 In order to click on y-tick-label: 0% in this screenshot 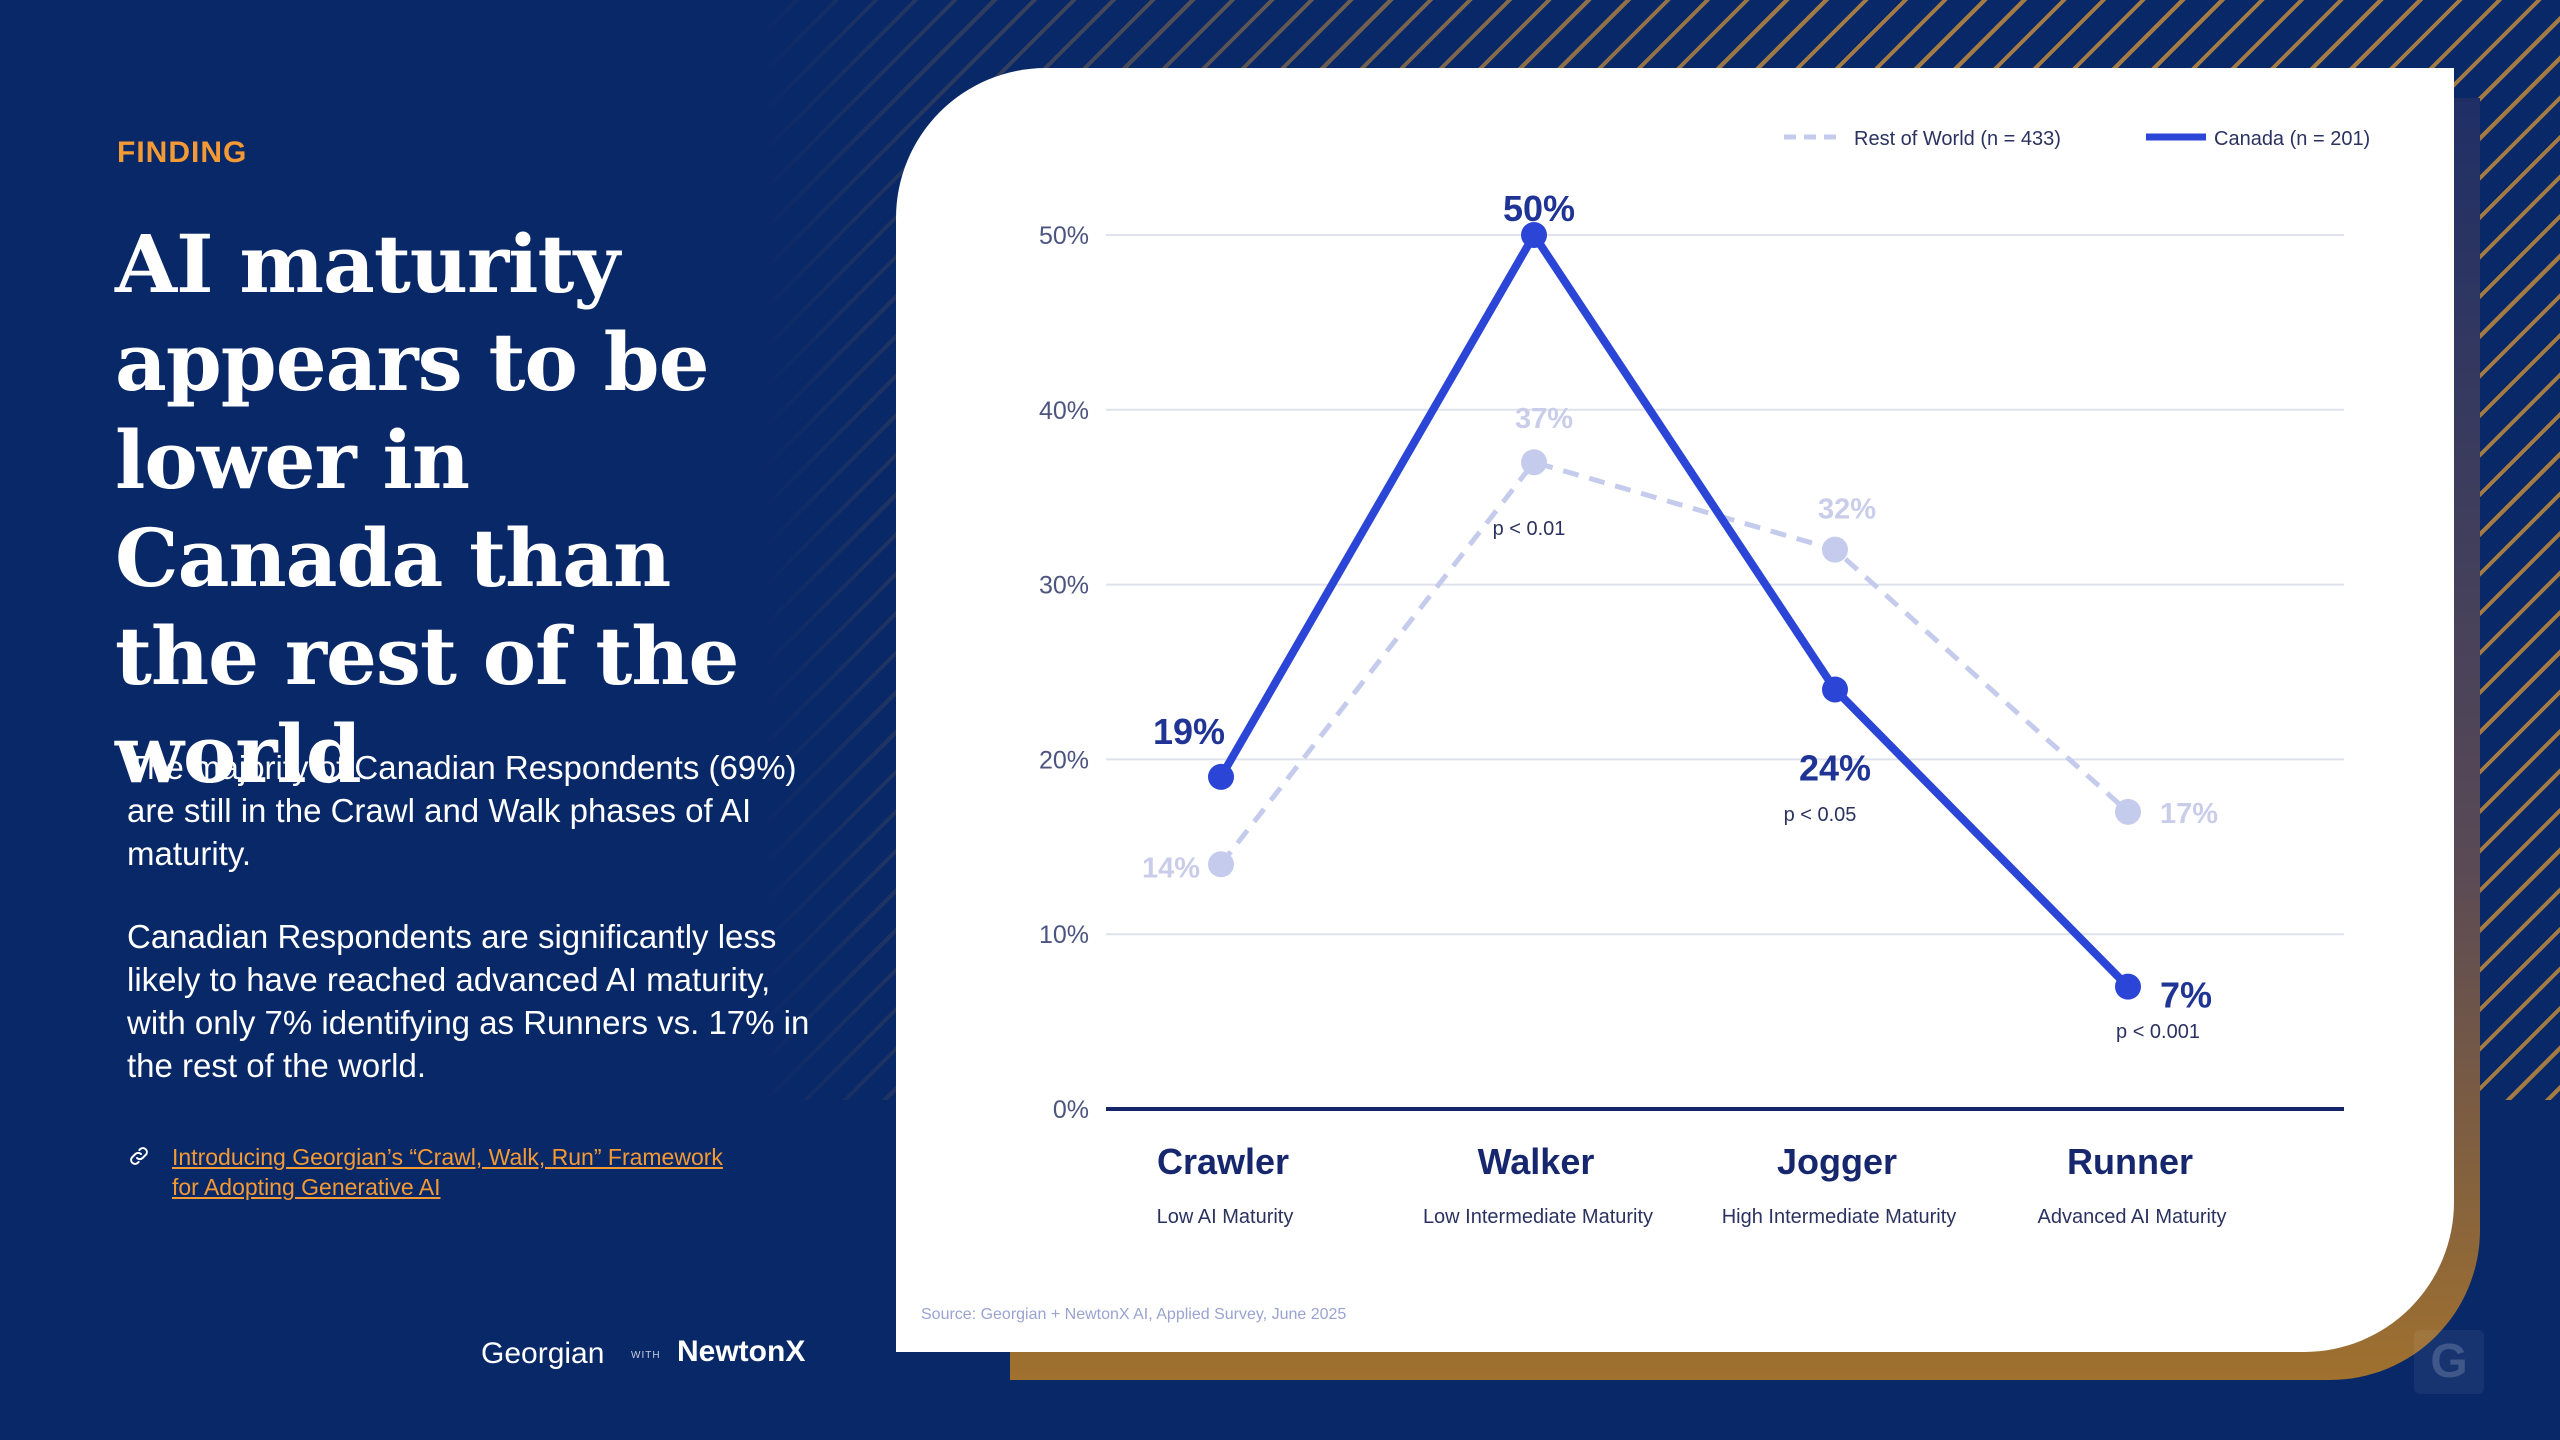, I will do `click(1071, 1110)`.